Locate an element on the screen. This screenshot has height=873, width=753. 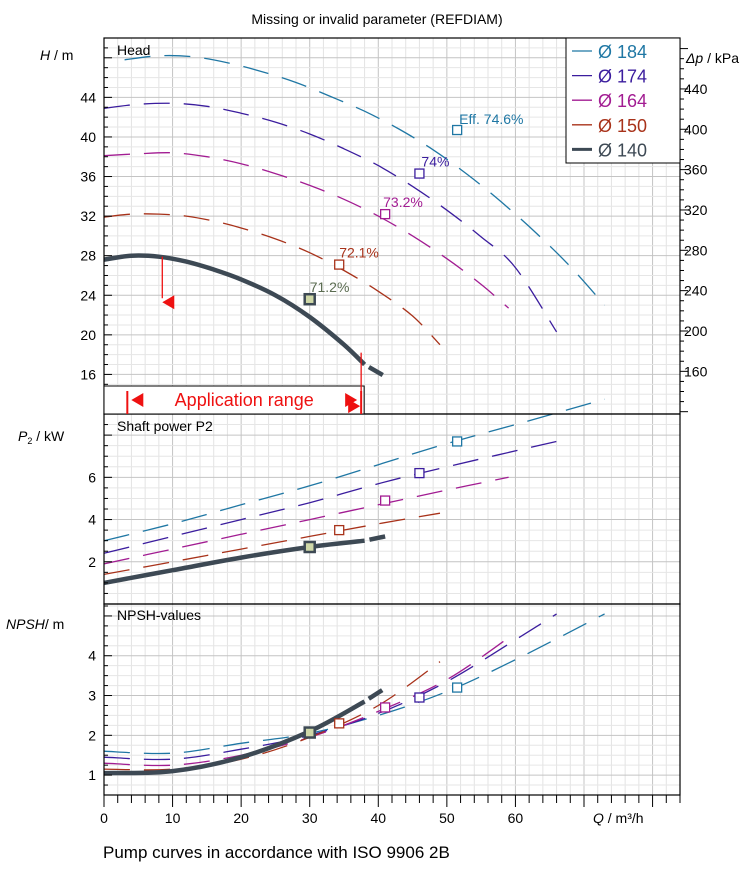
legend-entry: Ø 150 is located at coordinates (622, 126).